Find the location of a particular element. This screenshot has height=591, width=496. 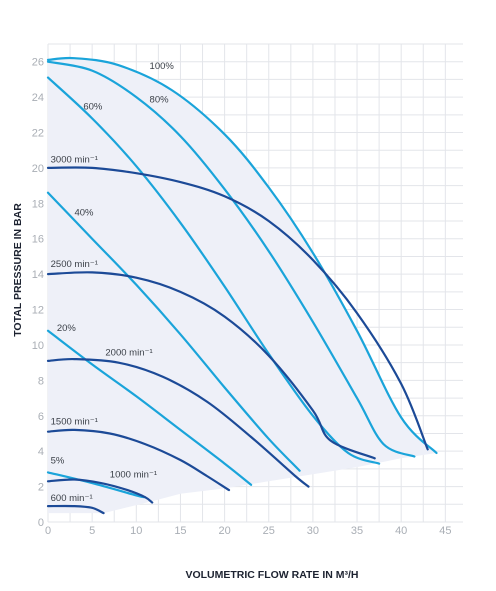

x-tick-label: 10 is located at coordinates (136, 531).